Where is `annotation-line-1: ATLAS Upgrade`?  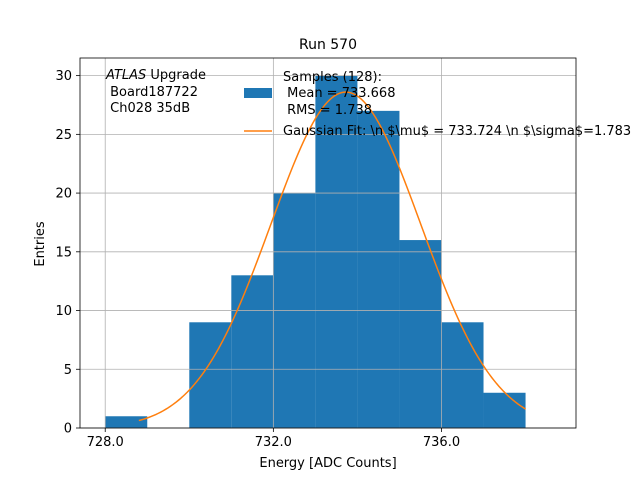
annotation-line-1: ATLAS Upgrade is located at coordinates (155, 75).